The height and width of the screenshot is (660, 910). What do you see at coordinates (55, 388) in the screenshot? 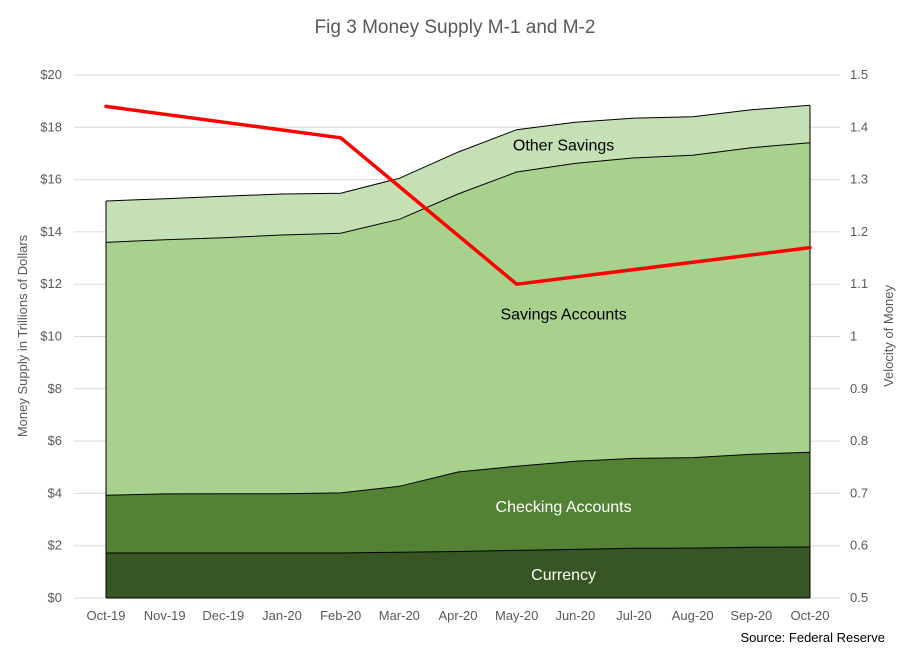
I see `y-left-tick-label: $8` at bounding box center [55, 388].